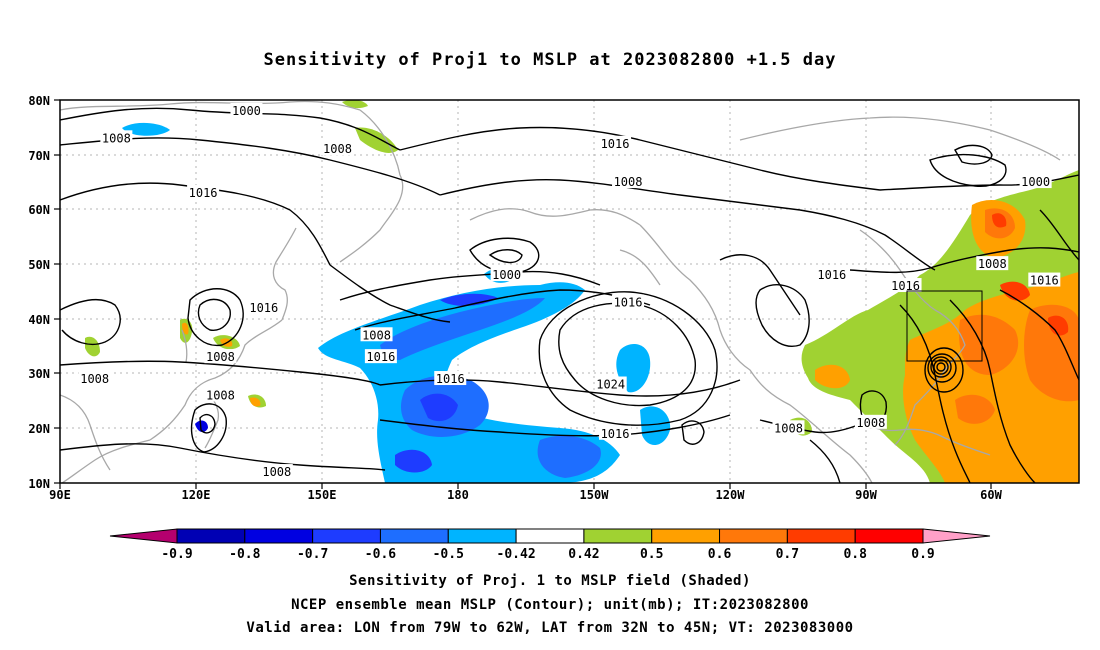 This screenshot has height=650, width=1100. I want to click on colorbar-label: 0.42, so click(583, 554).